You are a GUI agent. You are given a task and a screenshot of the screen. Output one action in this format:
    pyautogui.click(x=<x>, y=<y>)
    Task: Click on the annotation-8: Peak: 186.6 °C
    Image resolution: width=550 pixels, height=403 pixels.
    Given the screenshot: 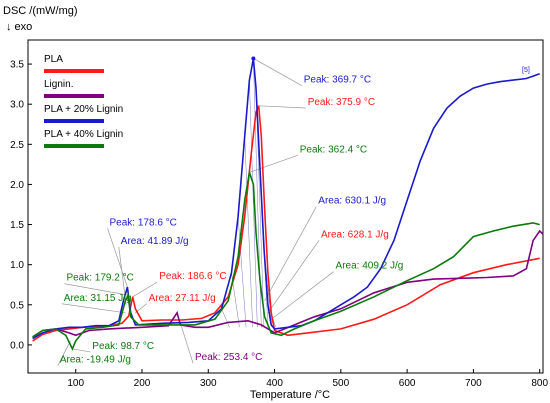 What is the action you would take?
    pyautogui.click(x=192, y=276)
    